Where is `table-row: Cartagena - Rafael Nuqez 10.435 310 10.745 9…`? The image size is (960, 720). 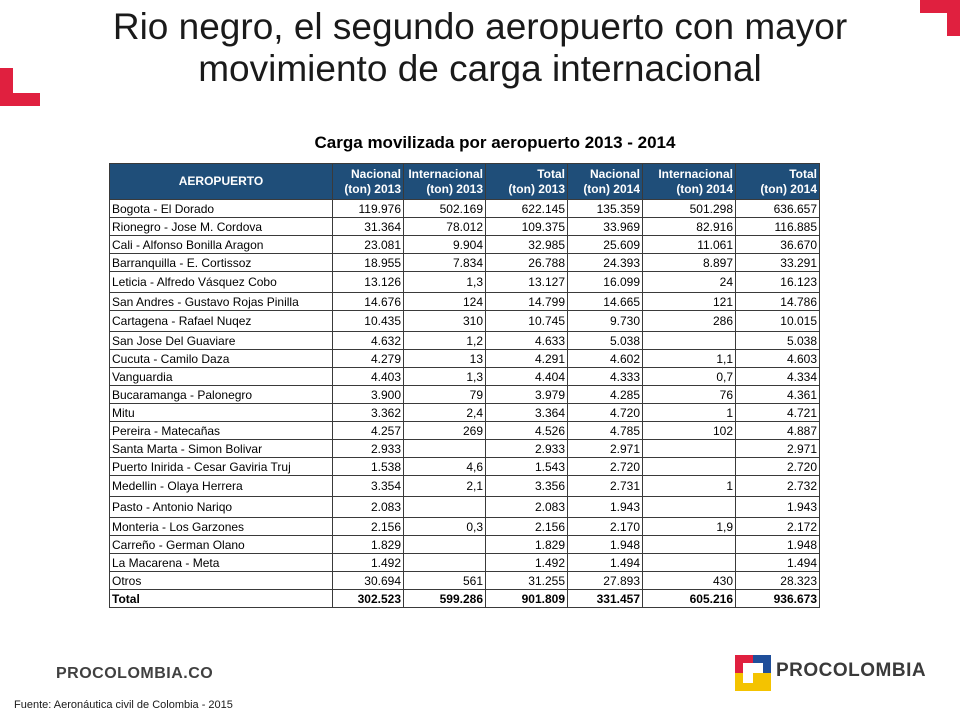 table-row: Cartagena - Rafael Nuqez 10.435 310 10.745 9… is located at coordinates (464, 321).